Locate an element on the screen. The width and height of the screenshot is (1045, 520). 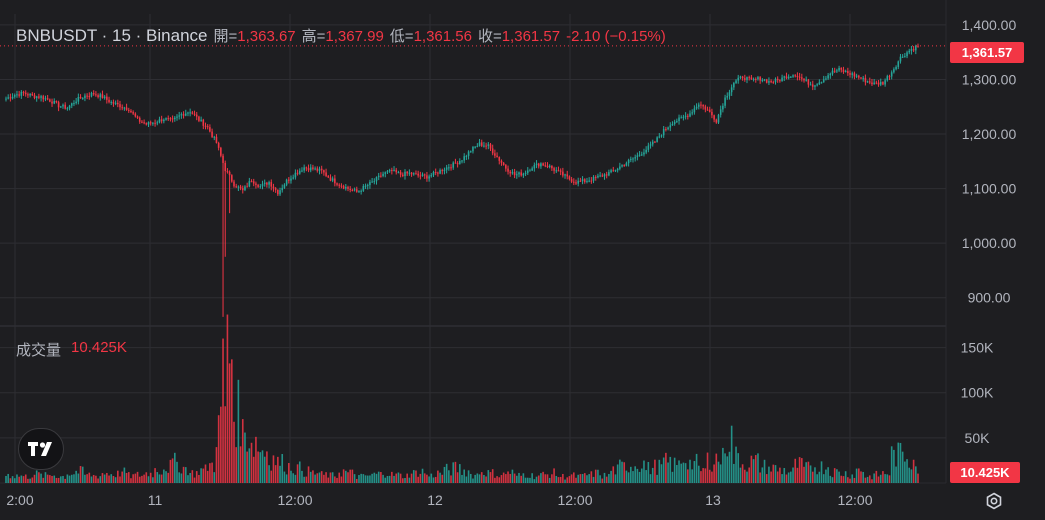
high-label: 高= is located at coordinates (313, 36).